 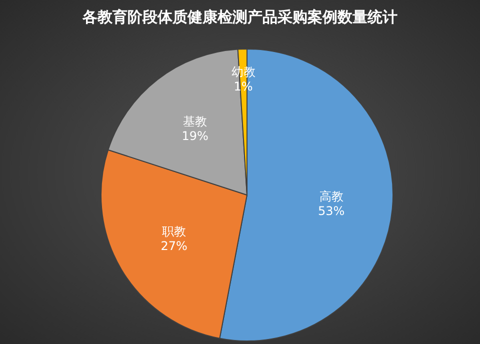 I want to click on data-label: 53%, so click(x=331, y=211).